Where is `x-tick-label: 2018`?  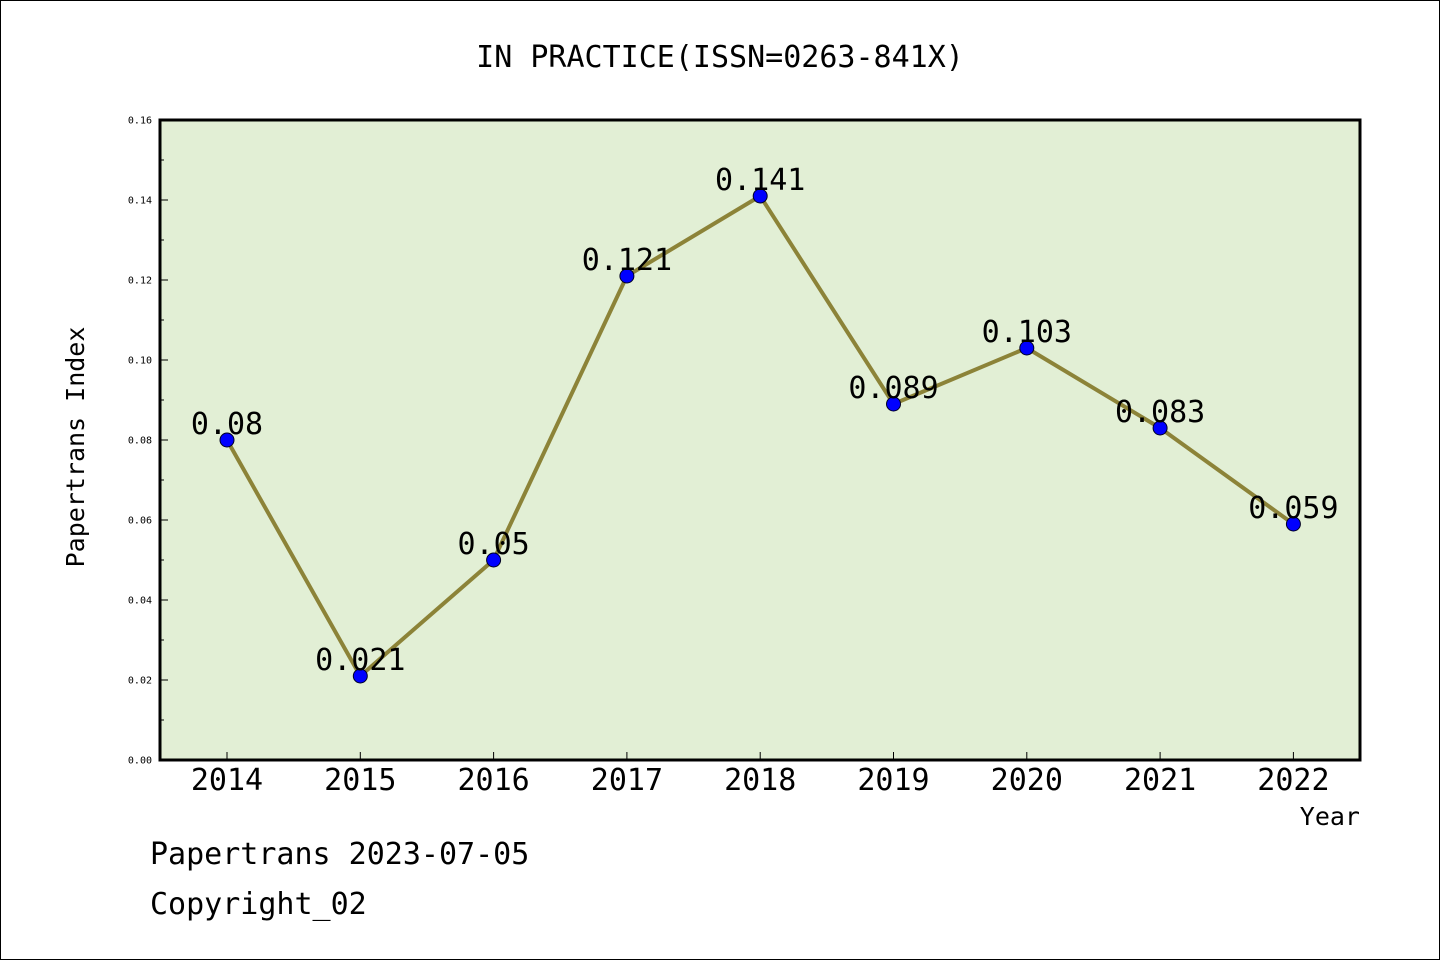
x-tick-label: 2018 is located at coordinates (760, 780).